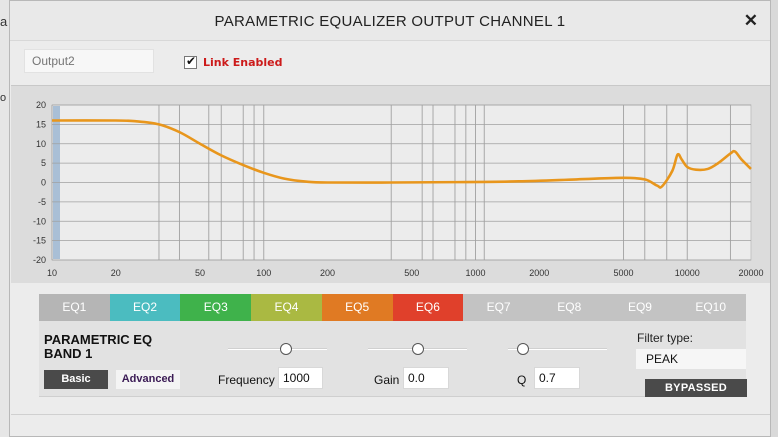 The image size is (778, 437). I want to click on frequency-slider, so click(277, 349).